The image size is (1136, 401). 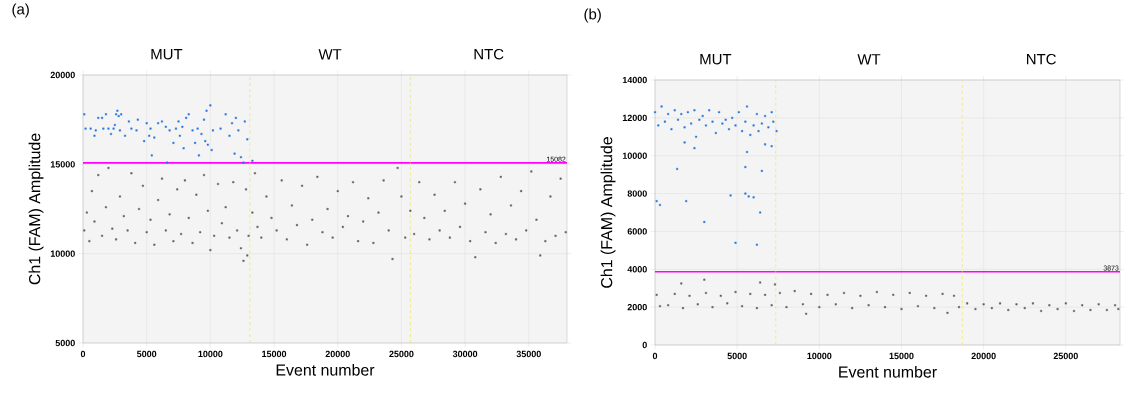 I want to click on y-tick-label: 20000, so click(x=62, y=75).